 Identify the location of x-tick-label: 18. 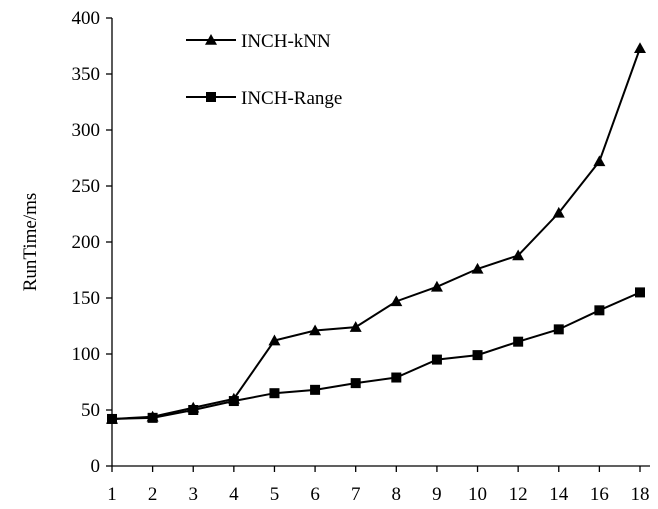
(640, 494).